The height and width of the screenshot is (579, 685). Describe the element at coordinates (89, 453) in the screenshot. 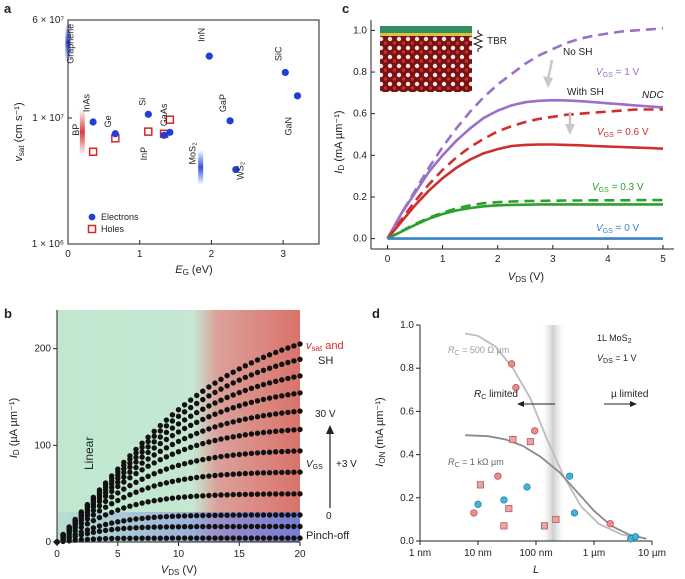

I see `linear-region-label: Linear` at that location.